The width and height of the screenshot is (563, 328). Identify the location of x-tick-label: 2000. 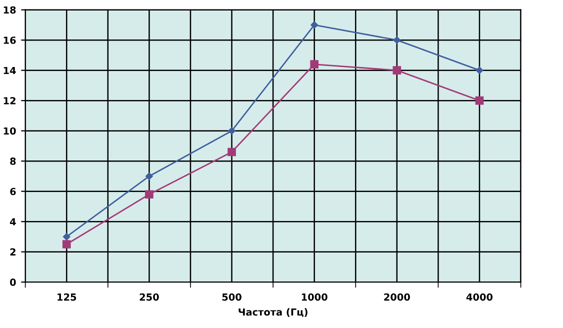
(397, 297).